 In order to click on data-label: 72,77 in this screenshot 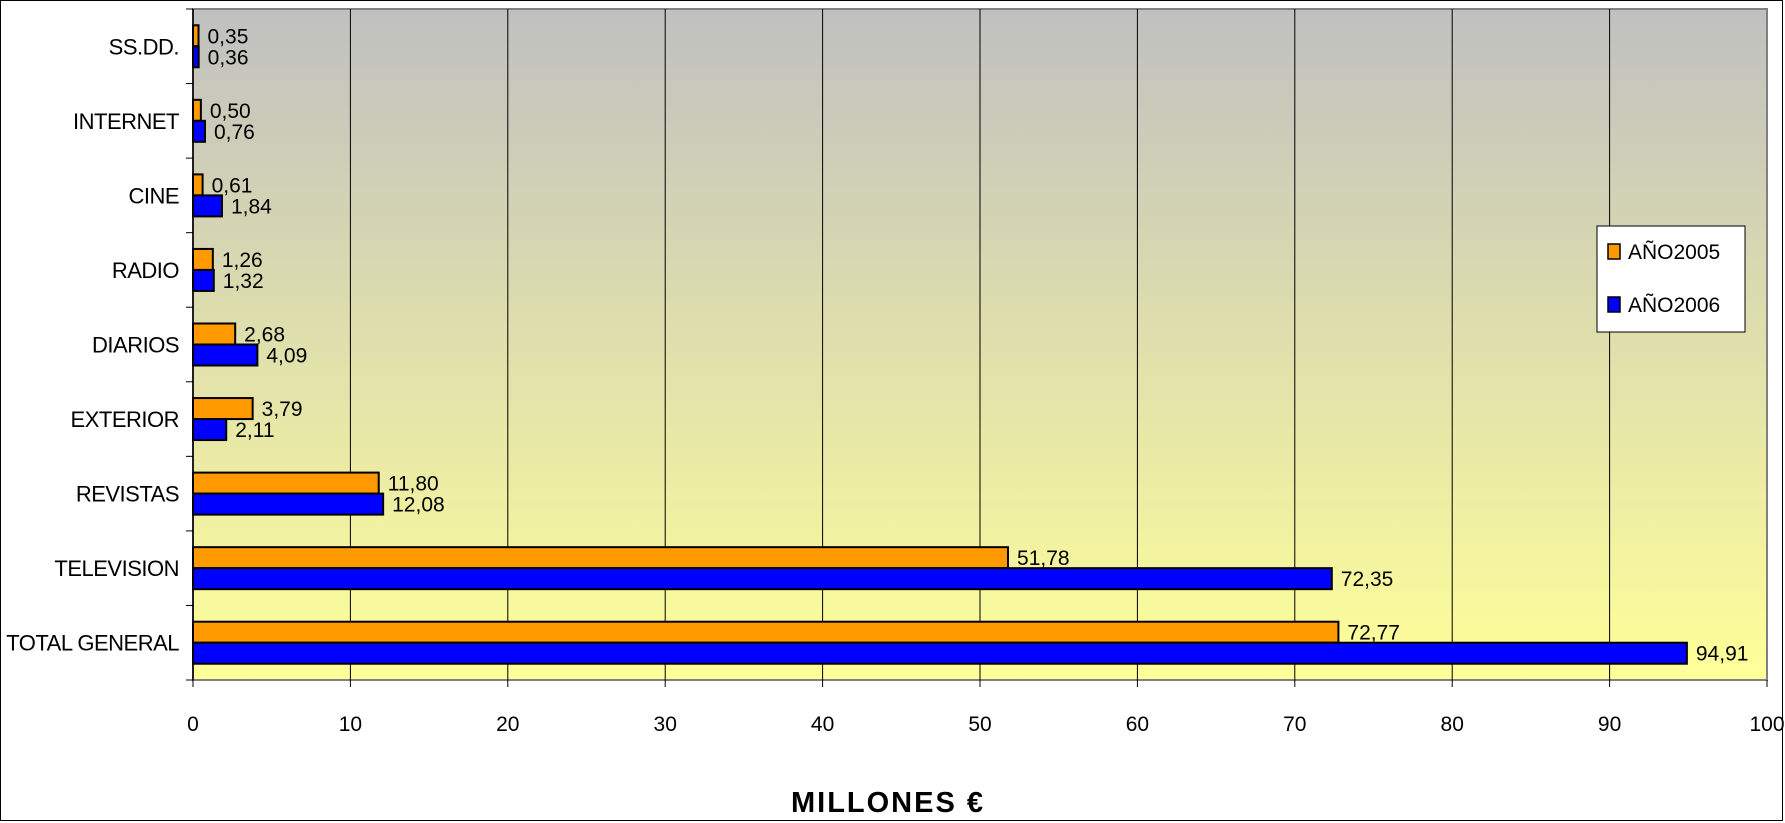, I will do `click(1373, 633)`.